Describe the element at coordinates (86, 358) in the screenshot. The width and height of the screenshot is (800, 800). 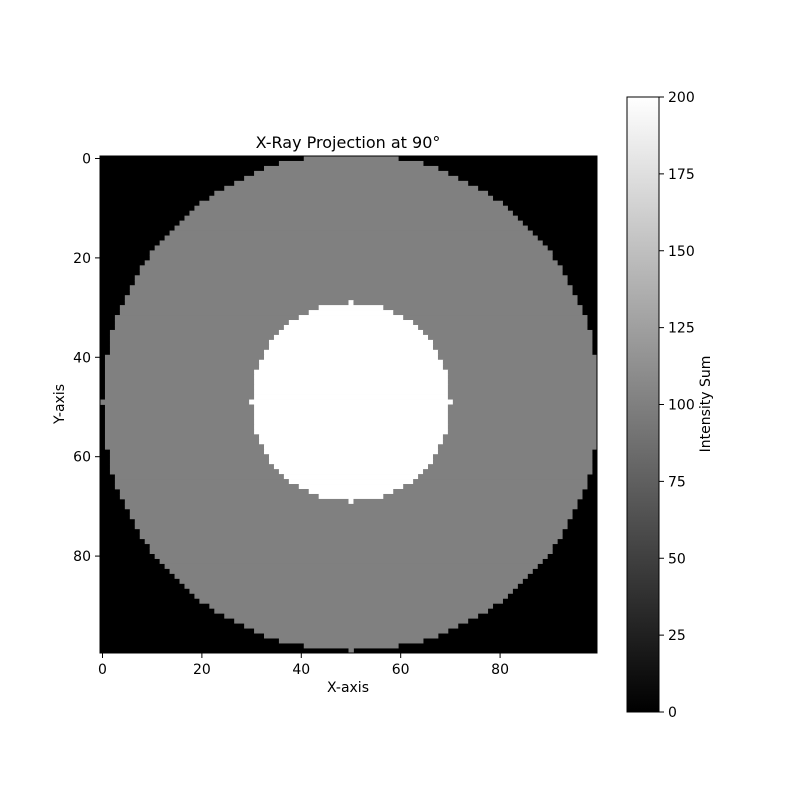
I see `y-axis-ticks: 0 20 40 60 80` at that location.